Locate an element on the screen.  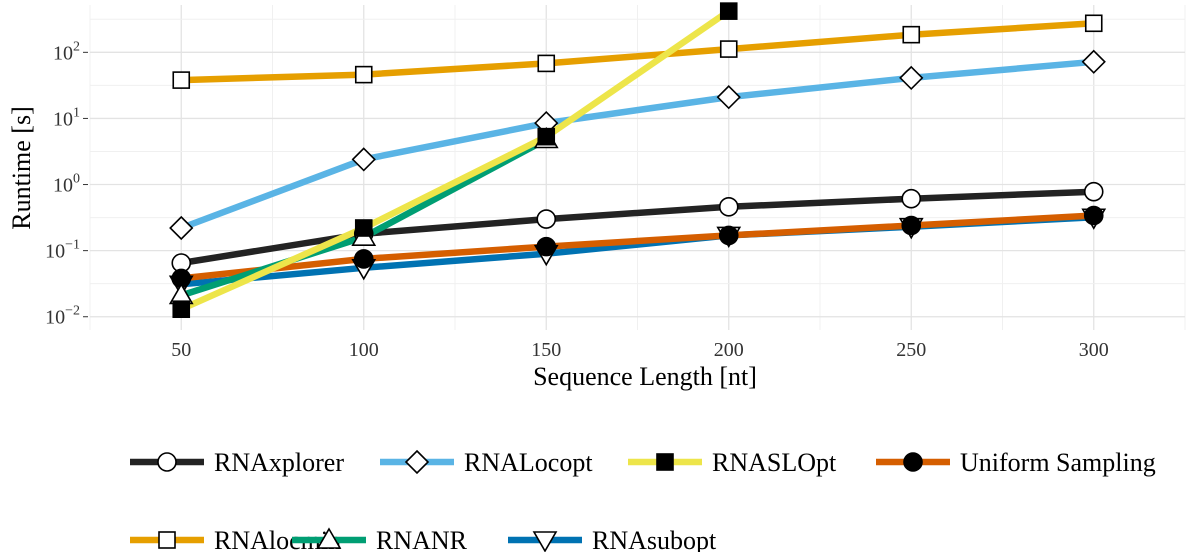
x-tick-label: 50 is located at coordinates (181, 350).